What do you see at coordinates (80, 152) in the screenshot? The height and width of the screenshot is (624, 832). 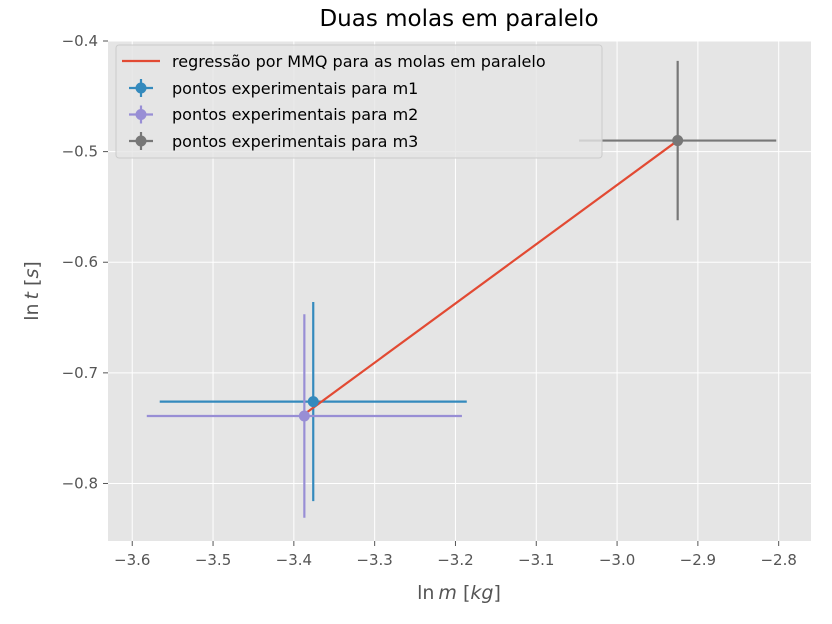 I see `y-tick-label: −0.5` at bounding box center [80, 152].